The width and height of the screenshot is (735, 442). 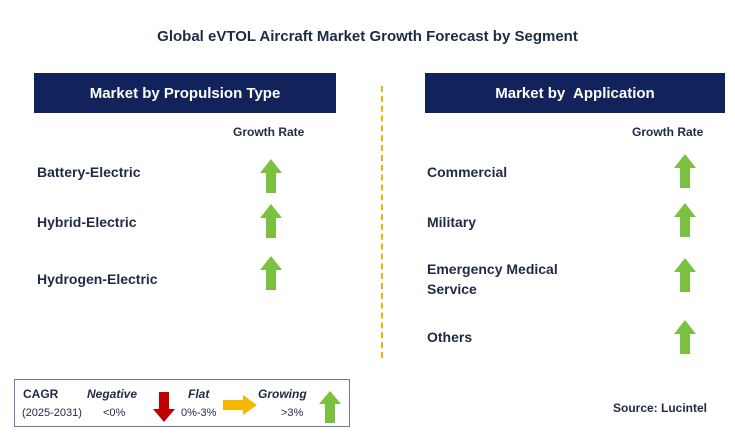 What do you see at coordinates (660, 408) in the screenshot?
I see `source-text: Source: Lucintel` at bounding box center [660, 408].